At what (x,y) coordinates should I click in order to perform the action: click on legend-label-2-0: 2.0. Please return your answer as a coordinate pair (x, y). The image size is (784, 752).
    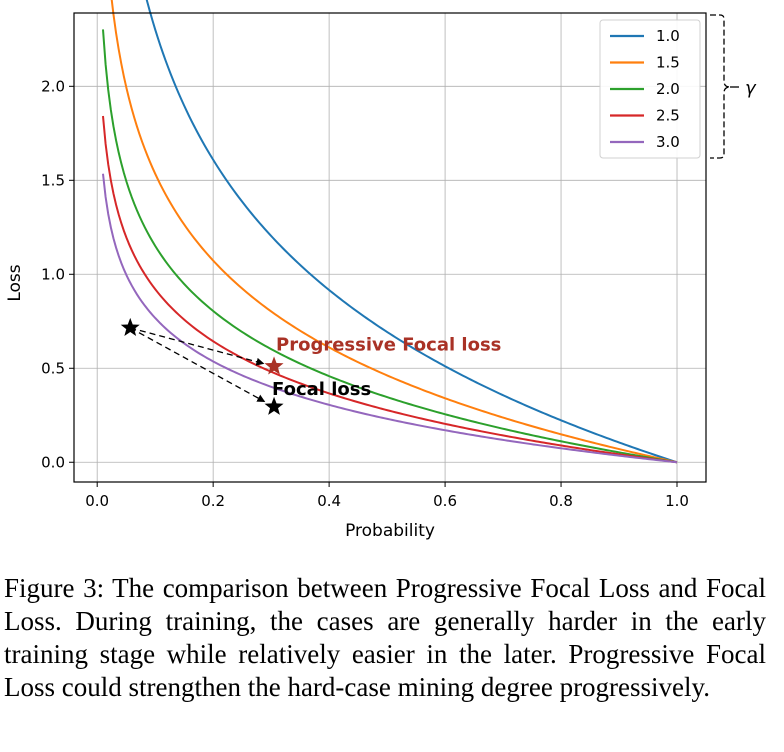
    Looking at the image, I should click on (668, 89).